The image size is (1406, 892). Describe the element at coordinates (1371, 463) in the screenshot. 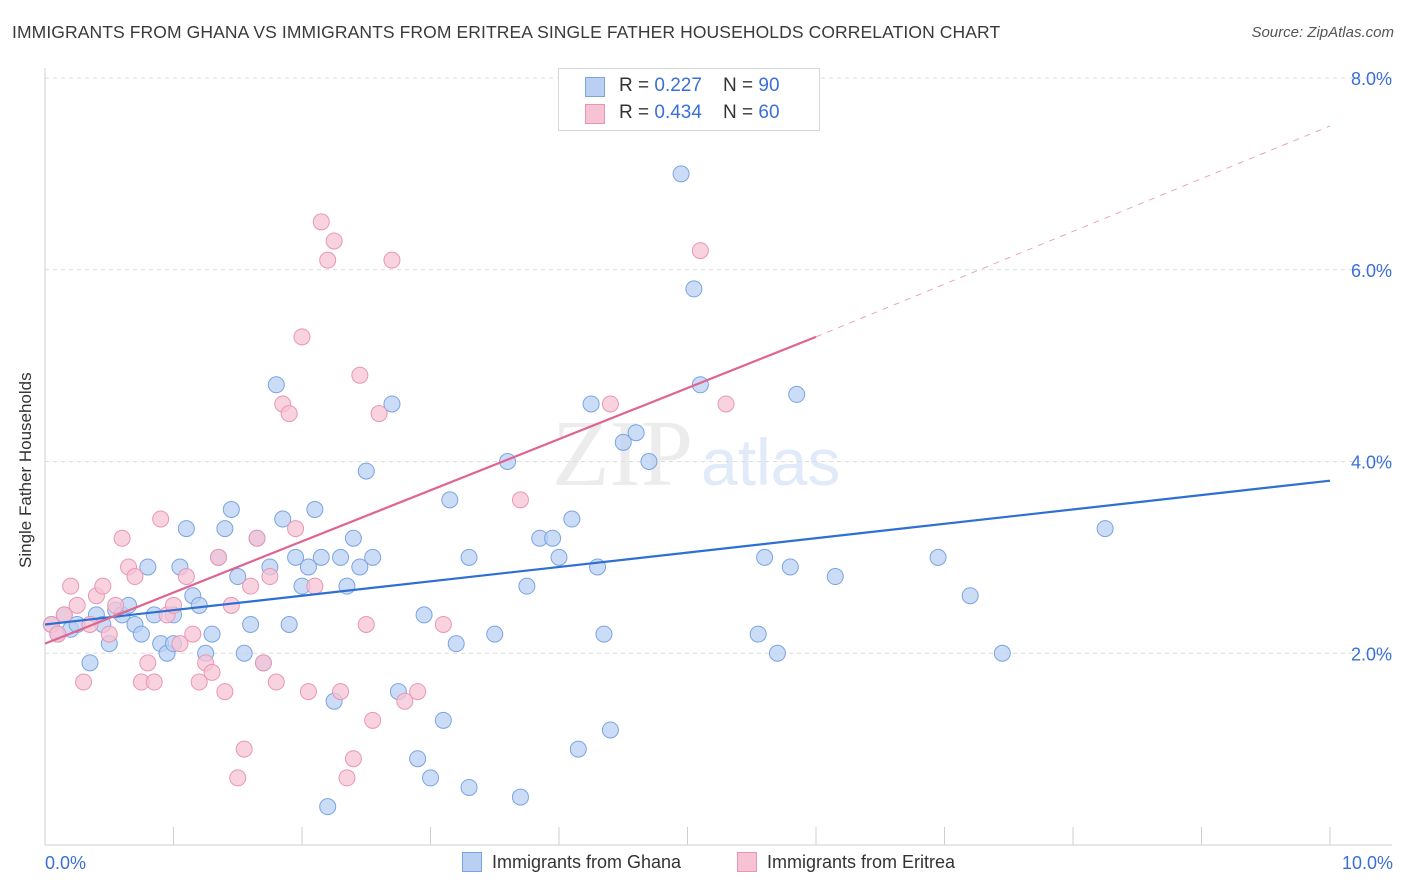

I see `y-tick-label: 4.0%` at that location.